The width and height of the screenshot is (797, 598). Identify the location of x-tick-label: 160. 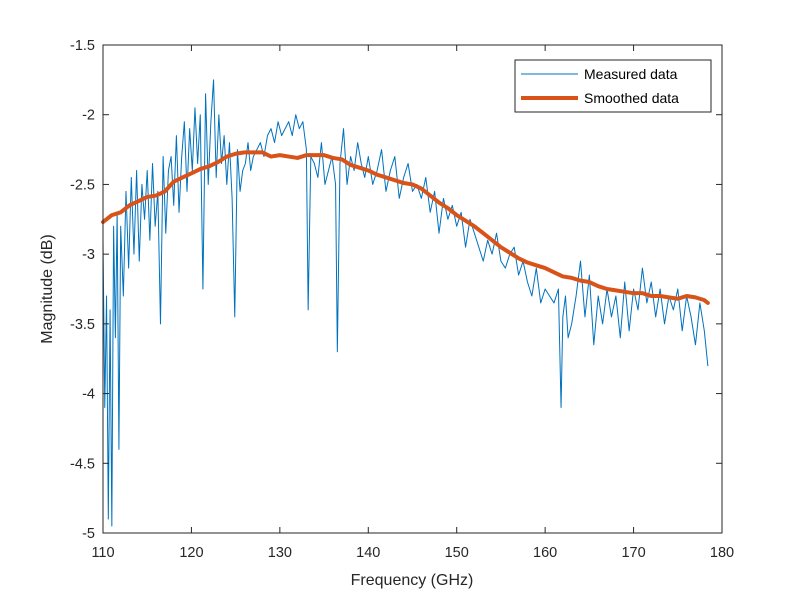
(545, 553).